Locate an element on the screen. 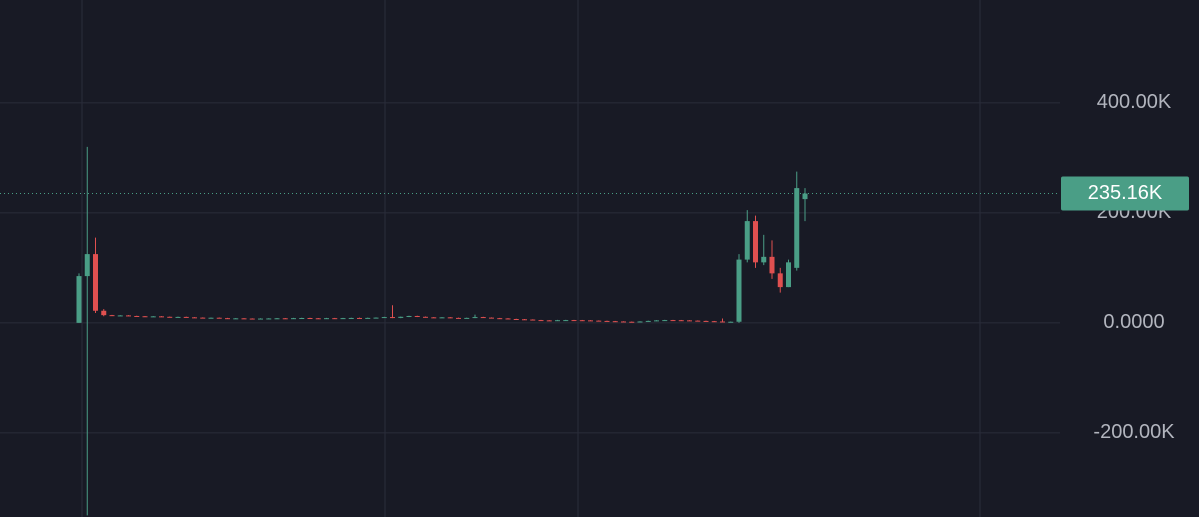  y-tick-label: 0.0000 is located at coordinates (1133, 322).